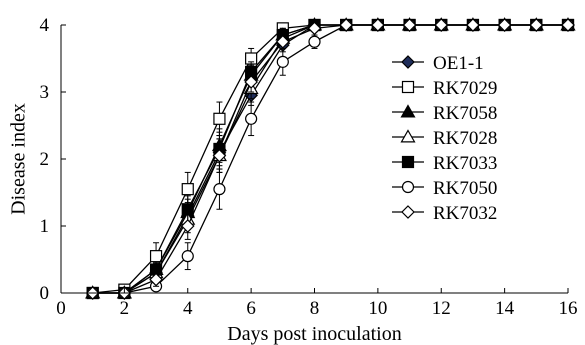 The width and height of the screenshot is (585, 345). I want to click on legend-item: RK7028, so click(444, 138).